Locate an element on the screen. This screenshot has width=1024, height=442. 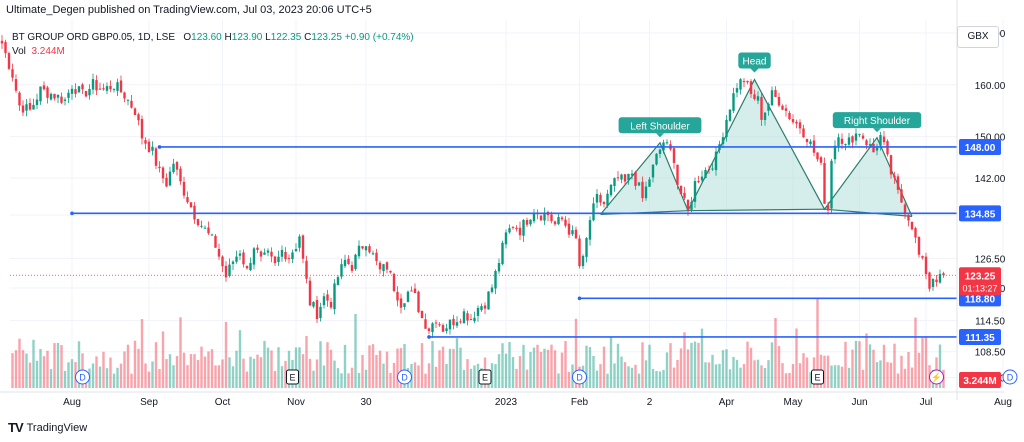
close-label: C is located at coordinates (308, 37).